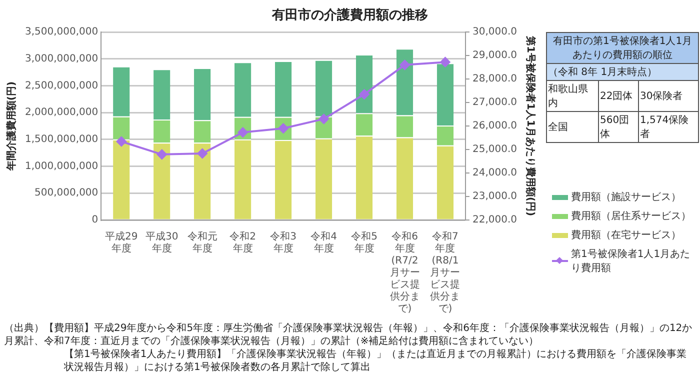  I want to click on text: 1,574保険者, so click(668, 127).